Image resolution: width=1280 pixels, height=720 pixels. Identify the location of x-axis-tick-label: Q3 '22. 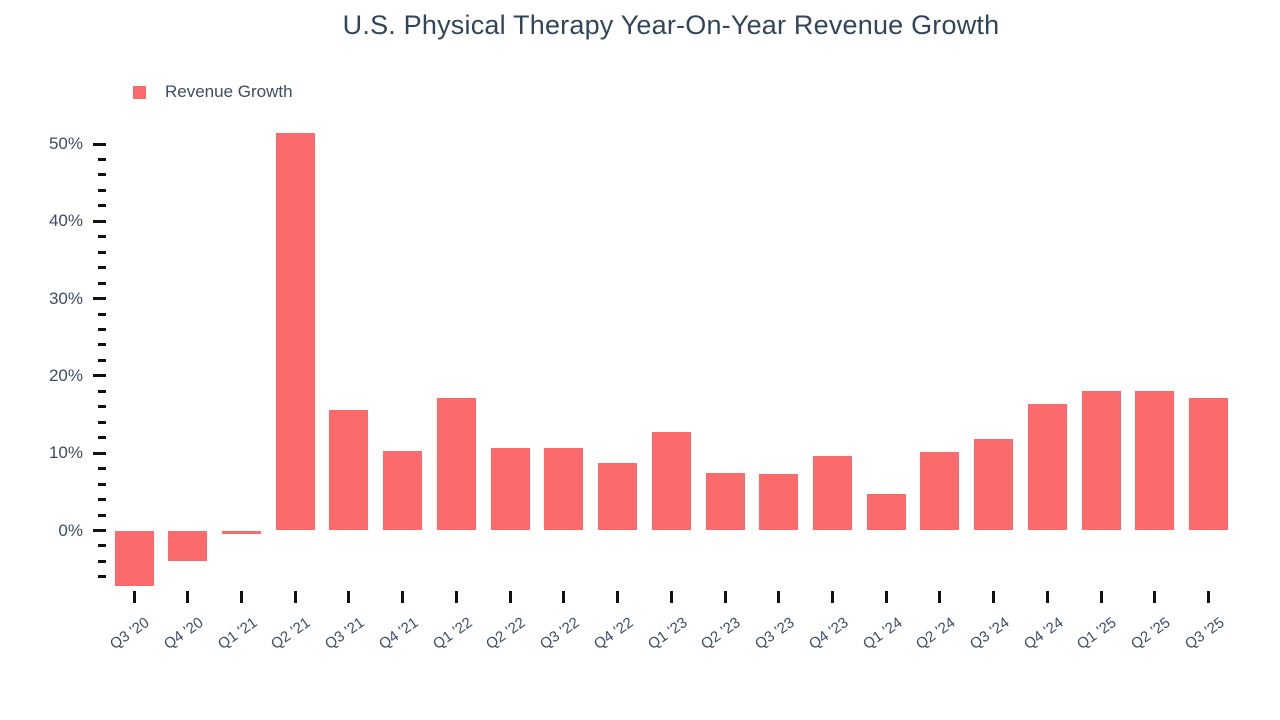
(560, 634).